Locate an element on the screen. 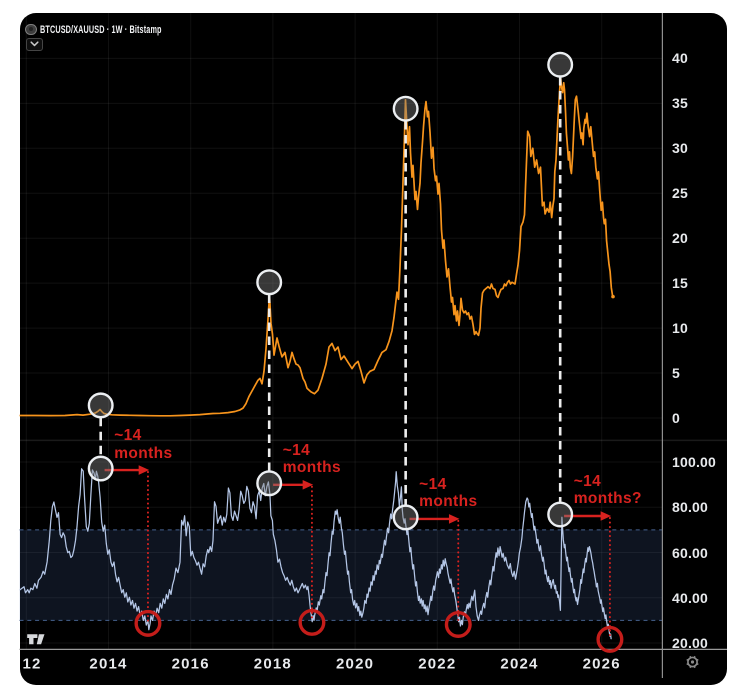 The width and height of the screenshot is (744, 698). rsi-axis-label: 100.00 is located at coordinates (694, 462).